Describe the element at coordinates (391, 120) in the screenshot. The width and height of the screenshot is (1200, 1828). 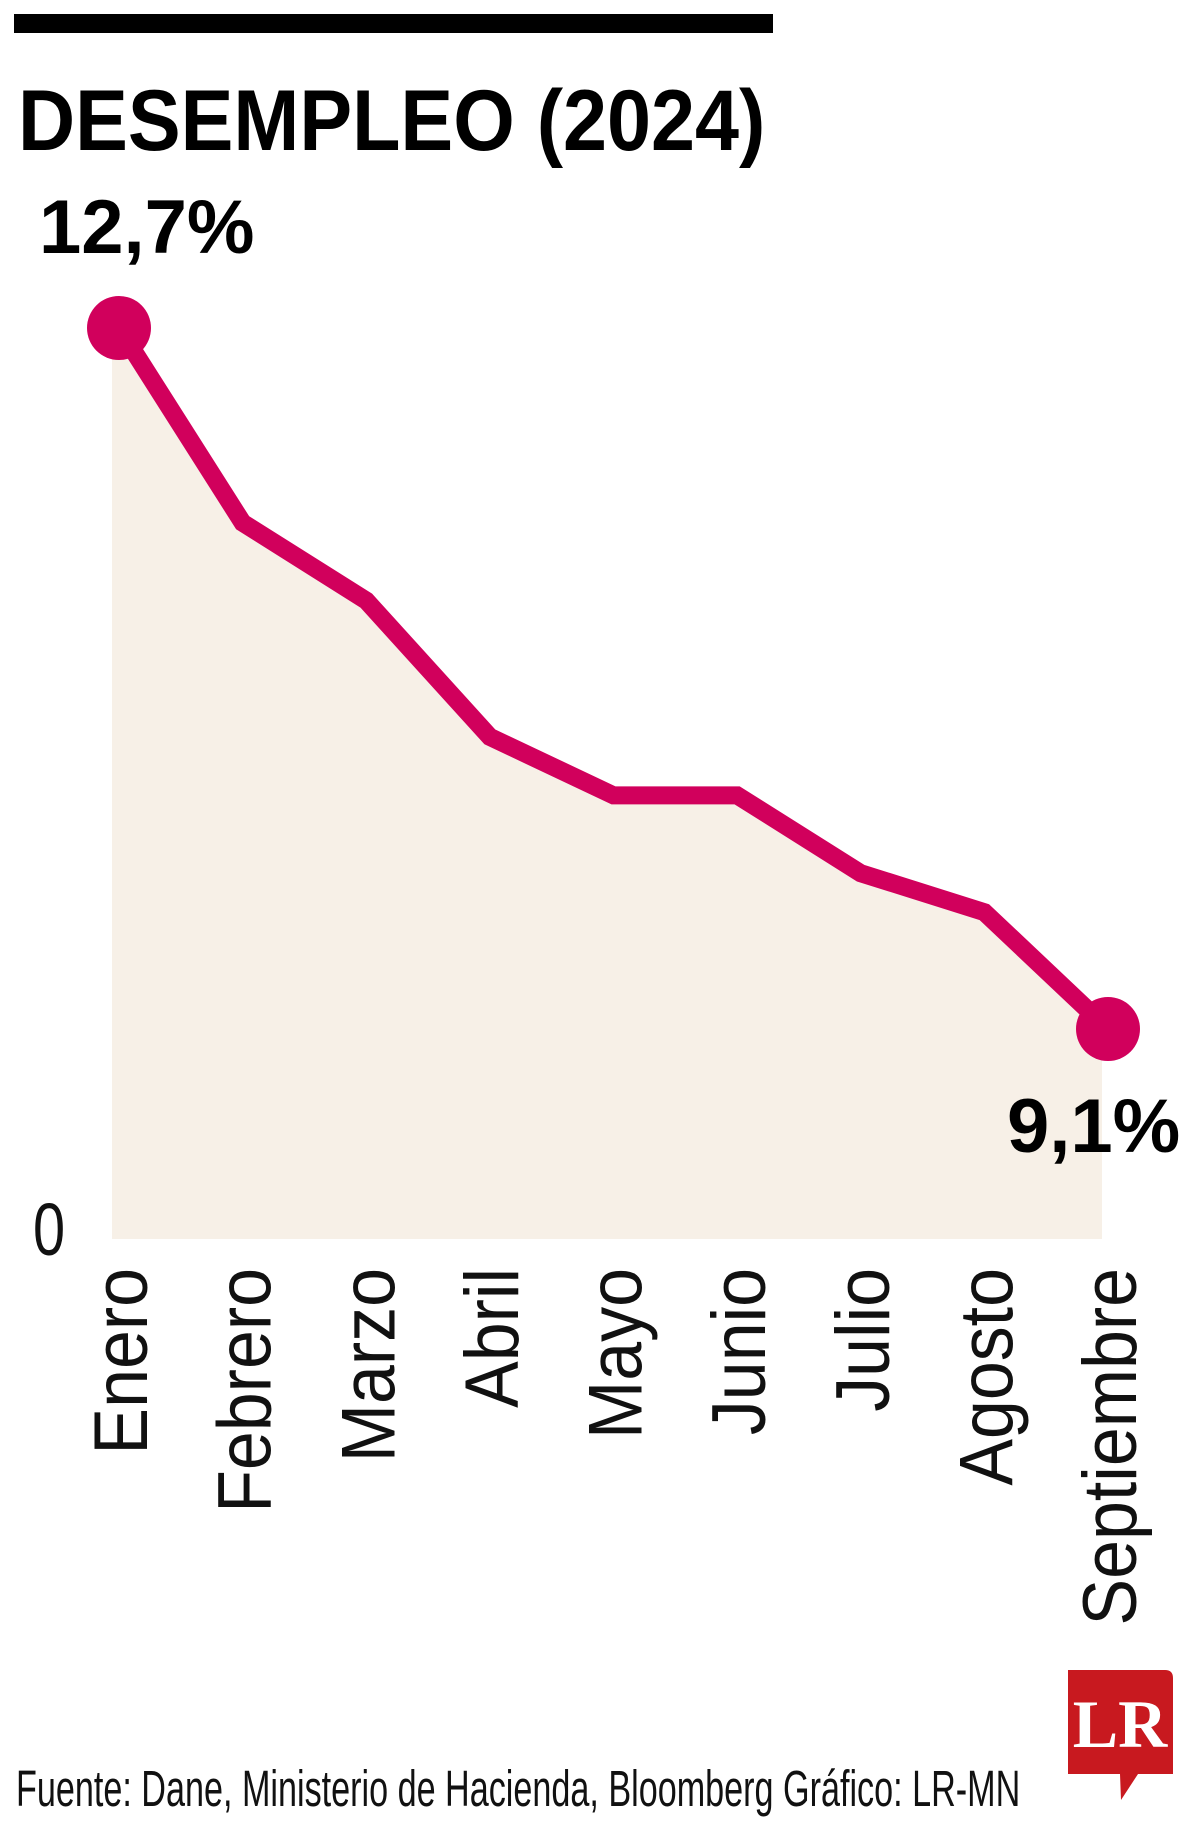
I see `chart-title: DESEMPLEO (2024)` at that location.